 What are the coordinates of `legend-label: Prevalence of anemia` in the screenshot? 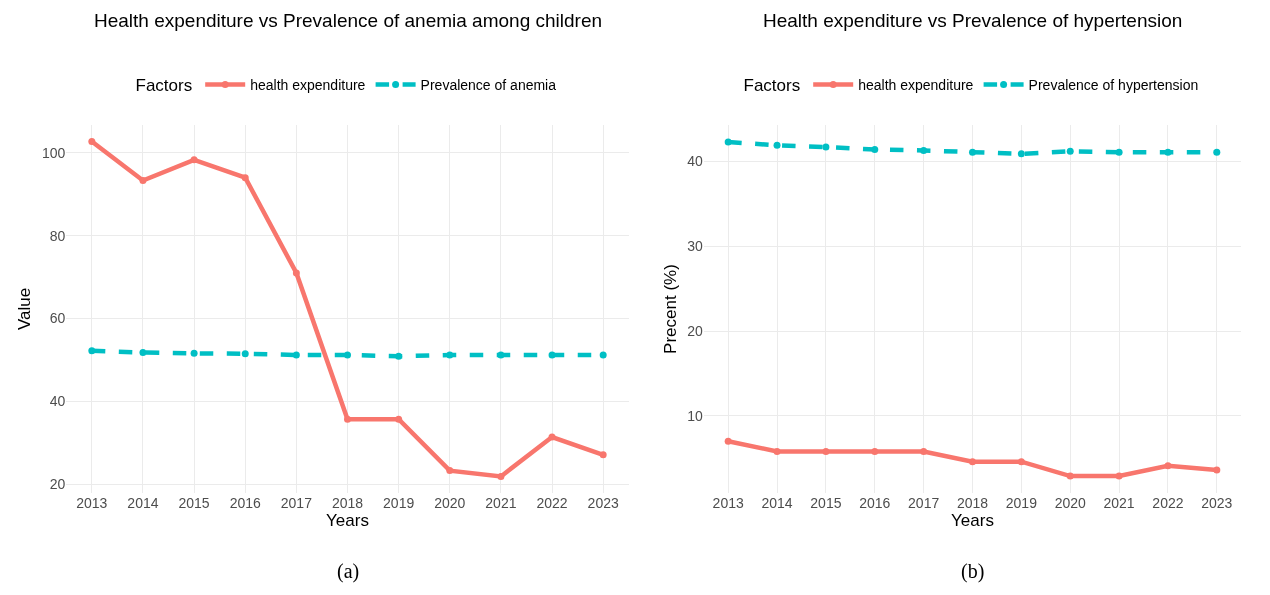 It's located at (488, 85).